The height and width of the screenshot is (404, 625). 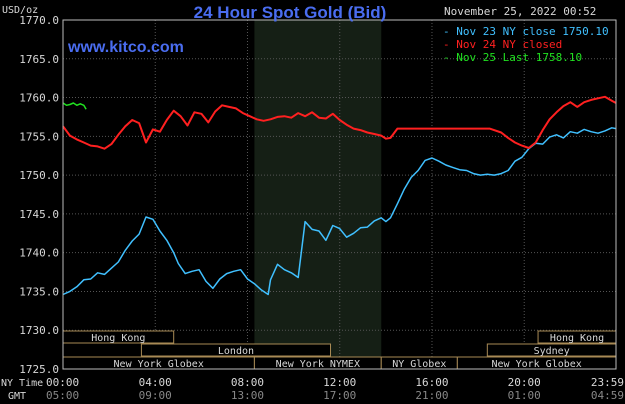 I want to click on session-label: NY Globex, so click(x=419, y=364).